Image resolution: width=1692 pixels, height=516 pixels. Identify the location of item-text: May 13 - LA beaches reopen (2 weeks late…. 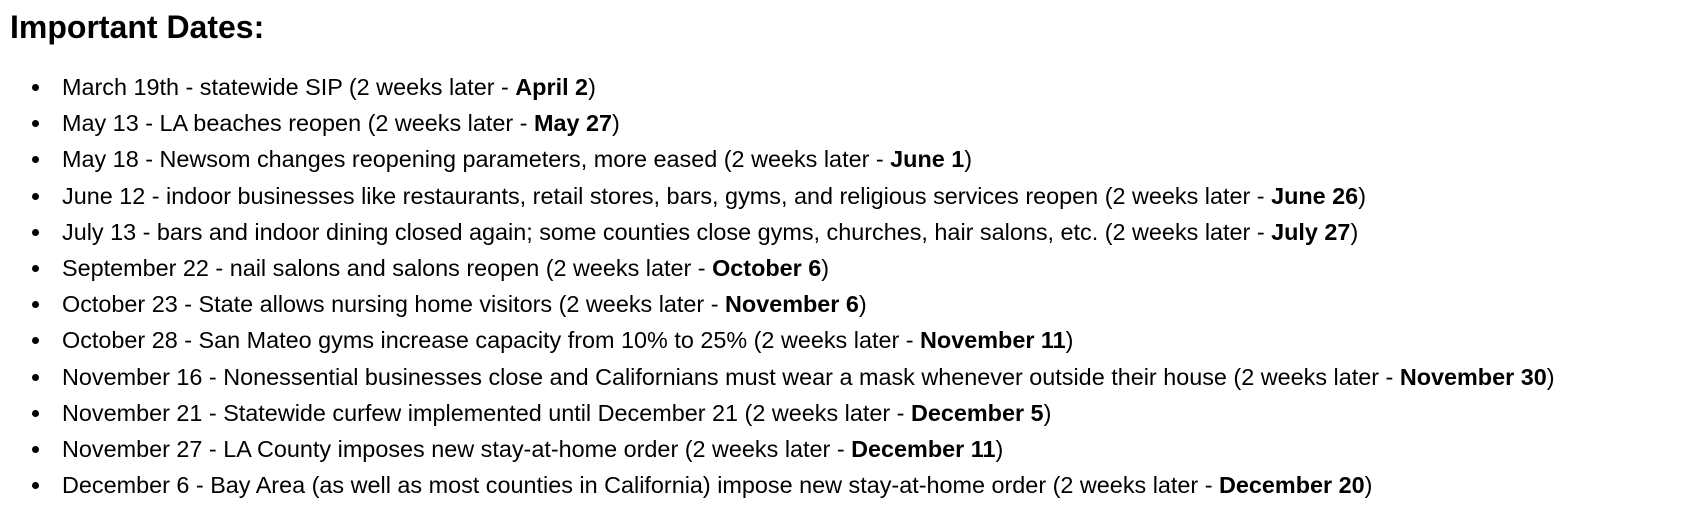
(298, 123).